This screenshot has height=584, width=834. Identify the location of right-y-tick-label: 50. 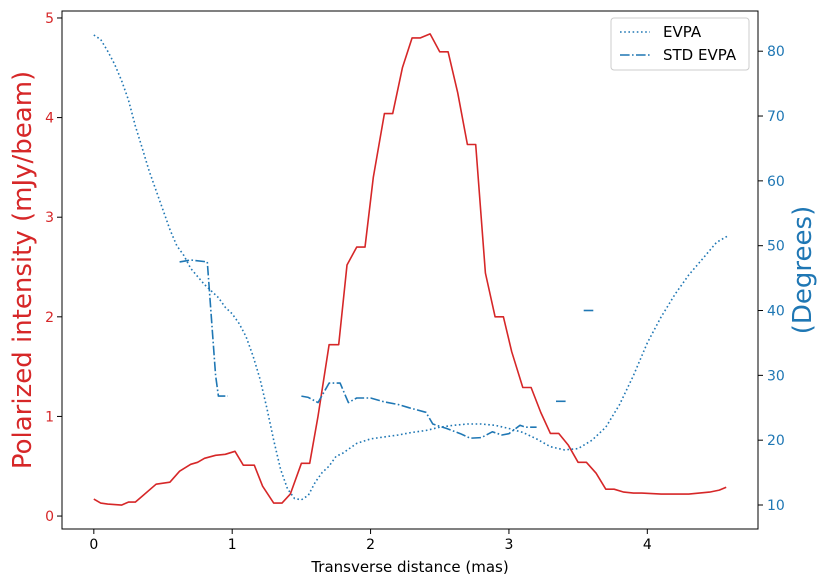
(776, 247).